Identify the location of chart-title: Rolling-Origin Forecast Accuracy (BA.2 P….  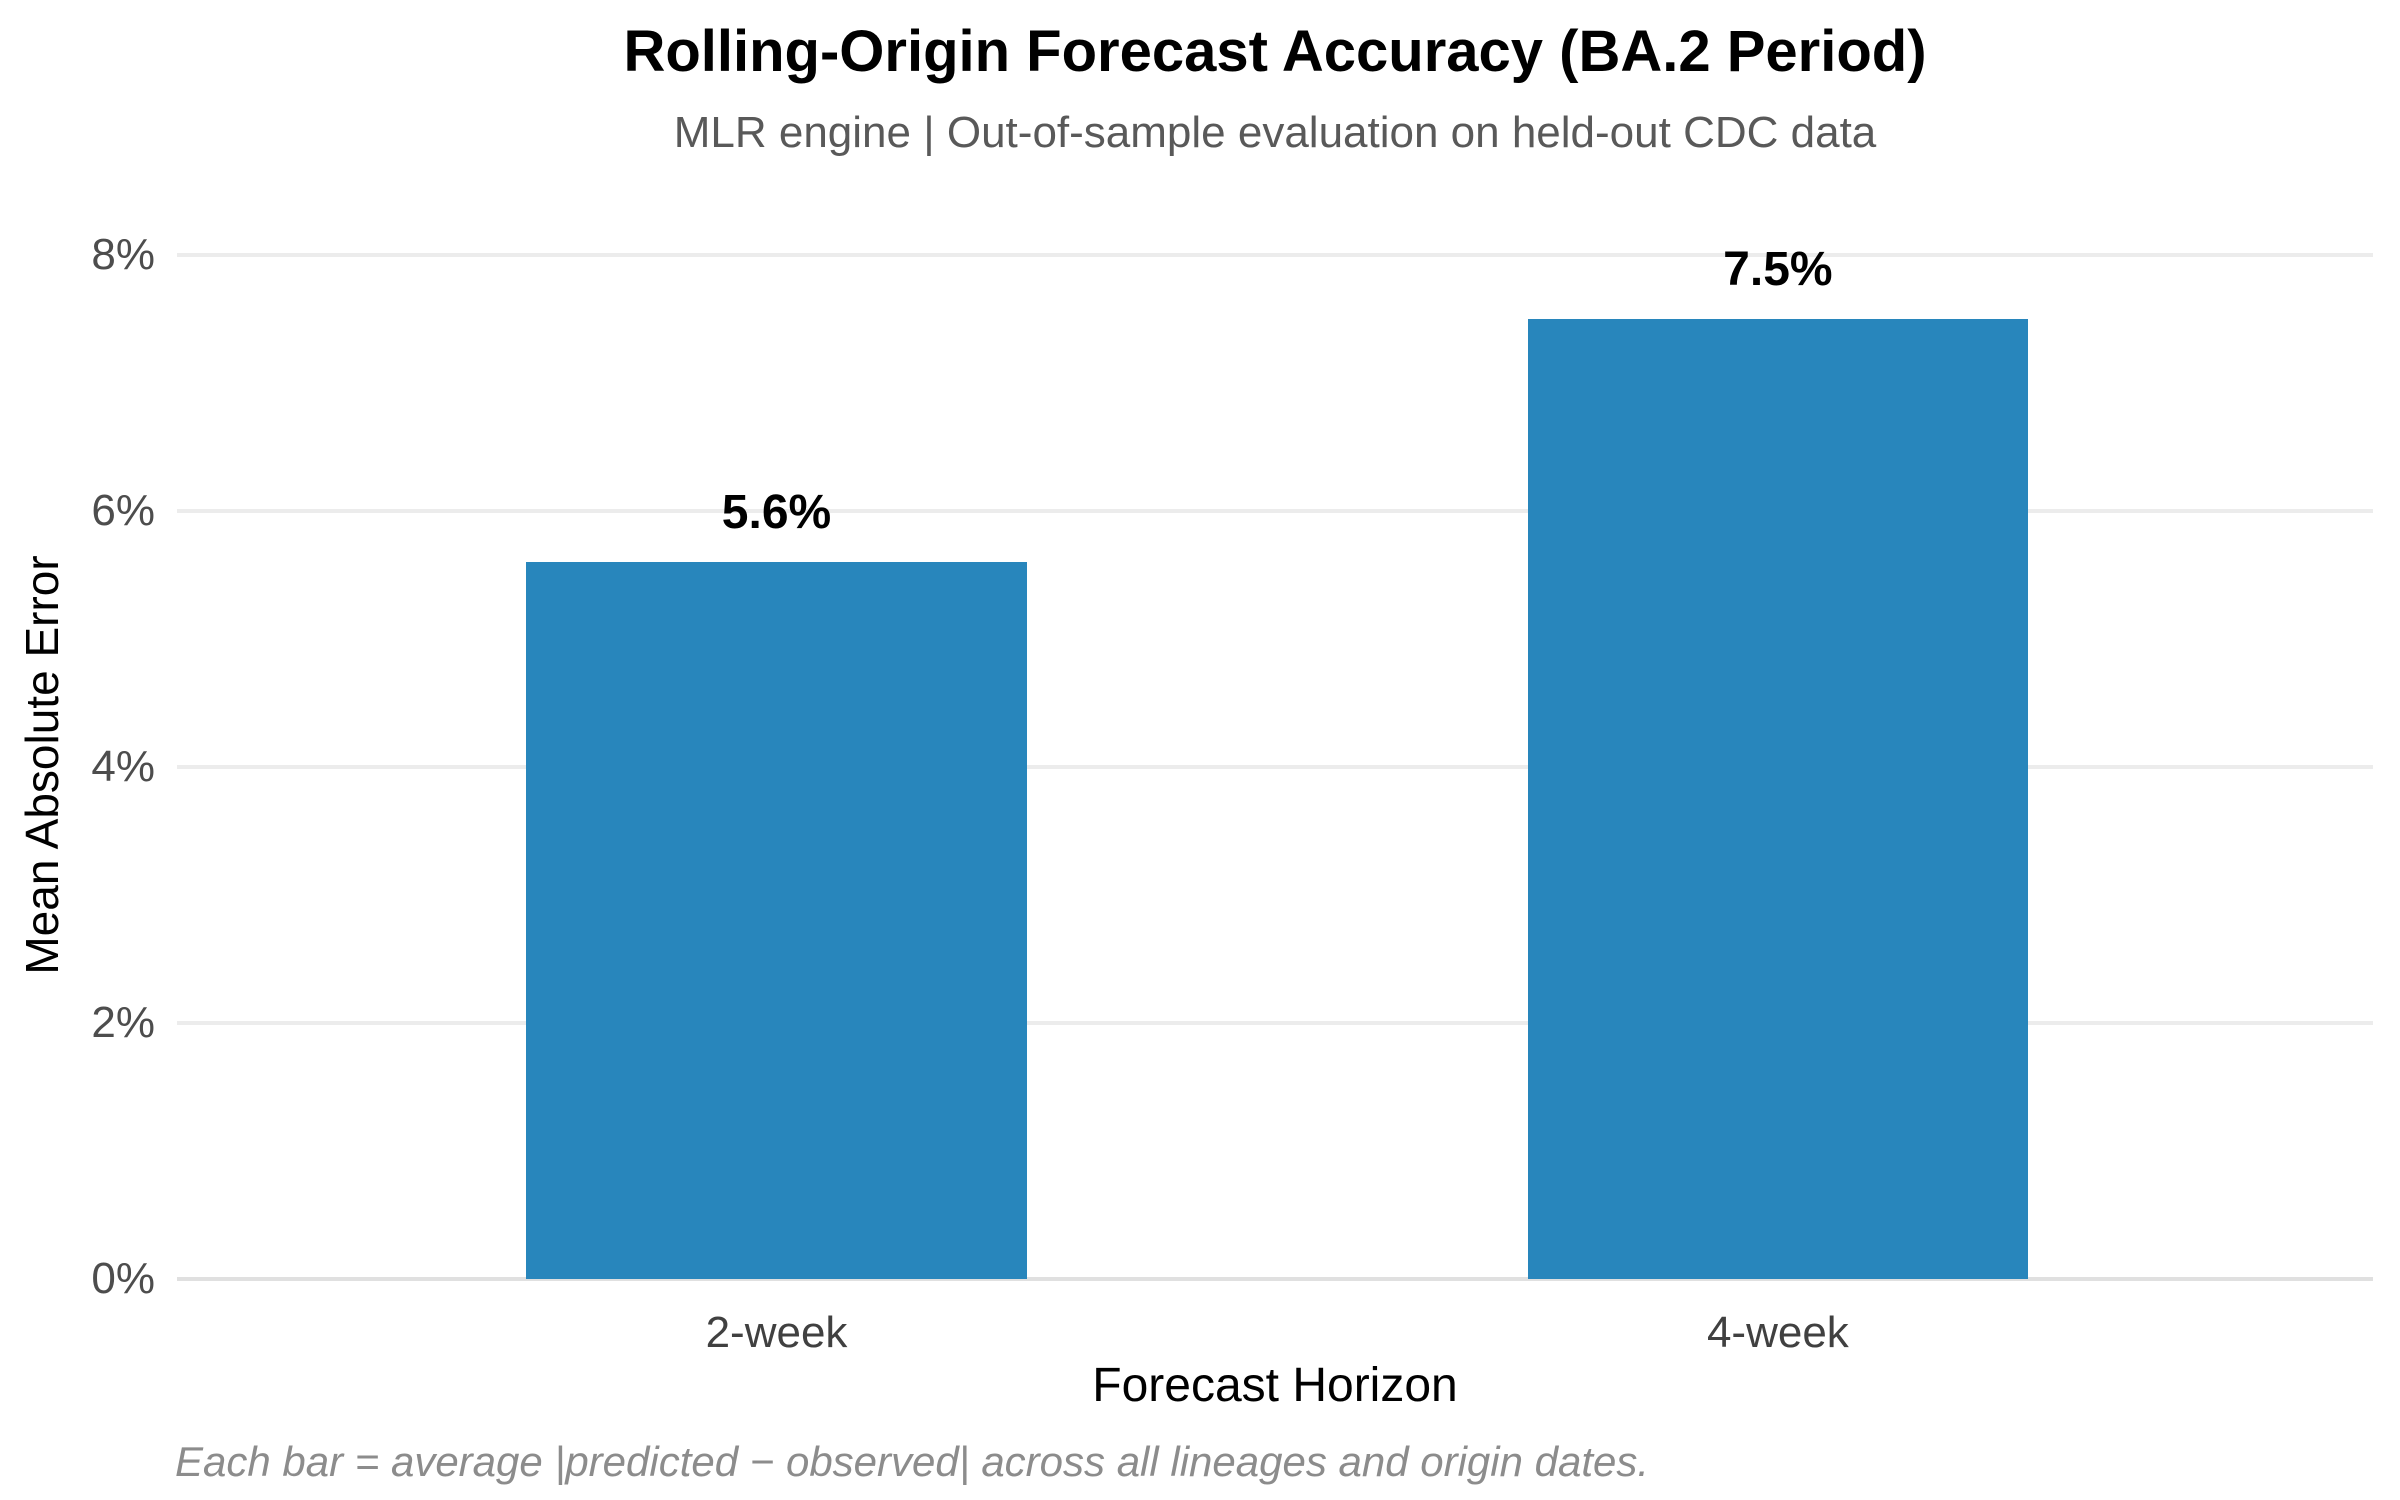
(1275, 51).